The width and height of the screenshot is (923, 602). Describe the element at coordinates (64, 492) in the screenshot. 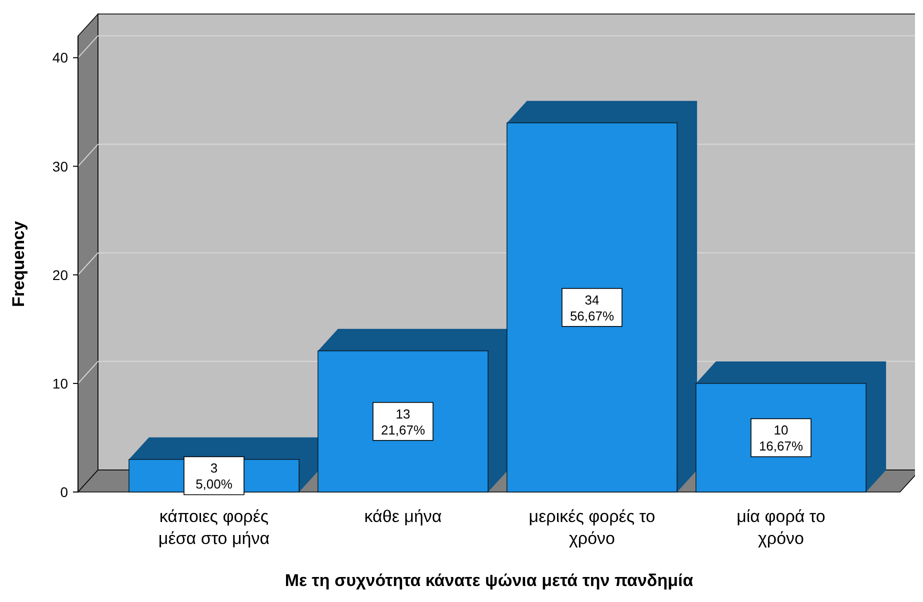

I see `y-tick-label: 0` at that location.